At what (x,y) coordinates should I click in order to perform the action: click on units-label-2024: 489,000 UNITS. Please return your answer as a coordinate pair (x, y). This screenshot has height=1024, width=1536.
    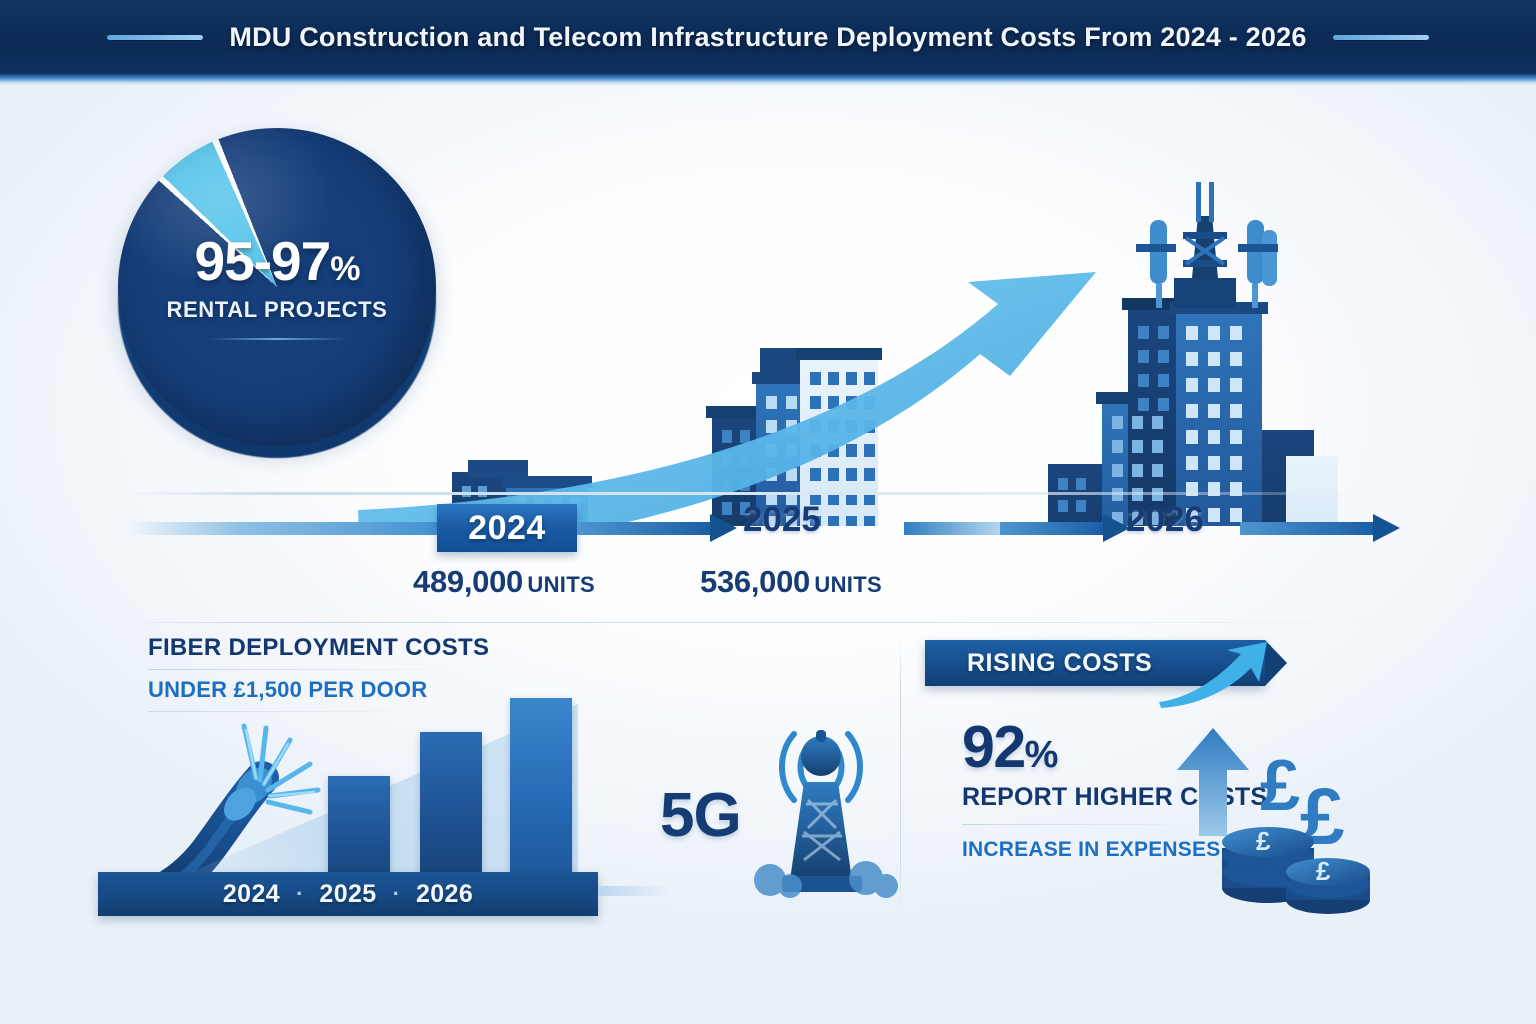
    Looking at the image, I should click on (504, 582).